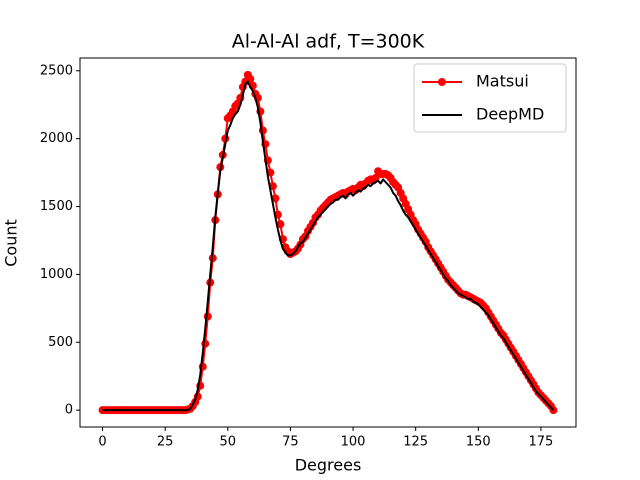  I want to click on y-axis-label: Count, so click(11, 243).